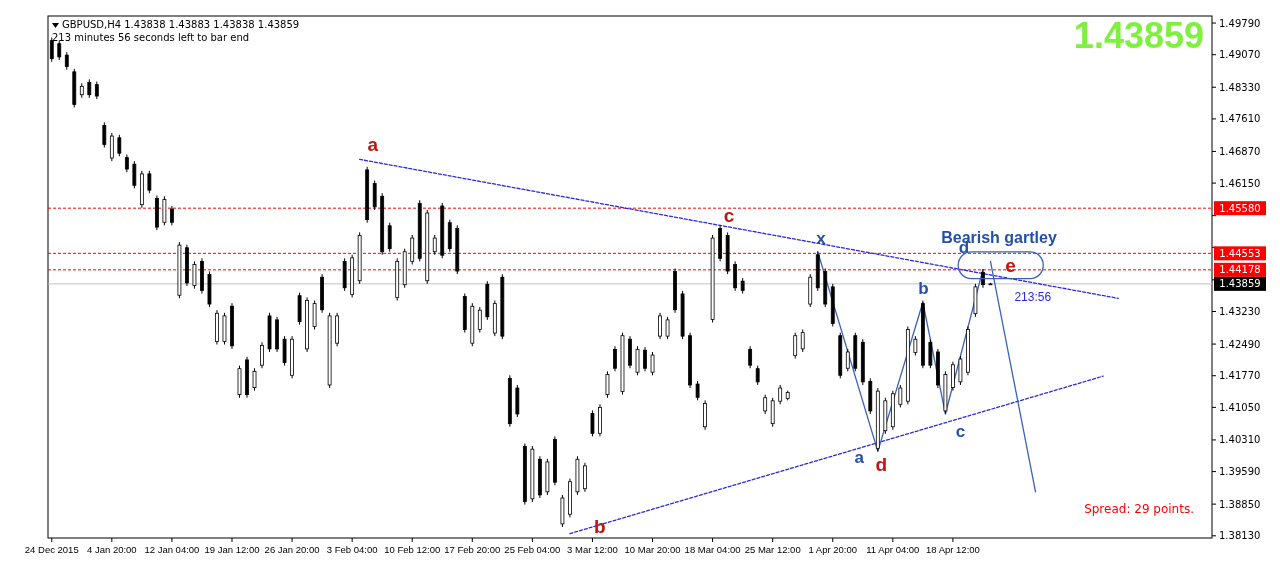 This screenshot has height=568, width=1280. I want to click on annotation: 213:56, so click(1033, 297).